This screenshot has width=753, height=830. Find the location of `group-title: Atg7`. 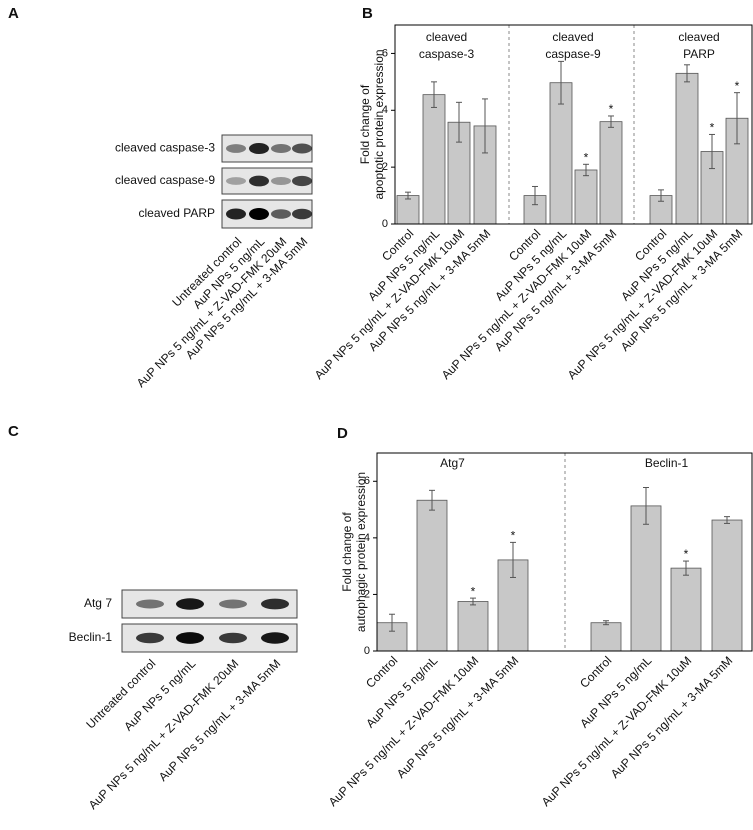

group-title: Atg7 is located at coordinates (452, 463).